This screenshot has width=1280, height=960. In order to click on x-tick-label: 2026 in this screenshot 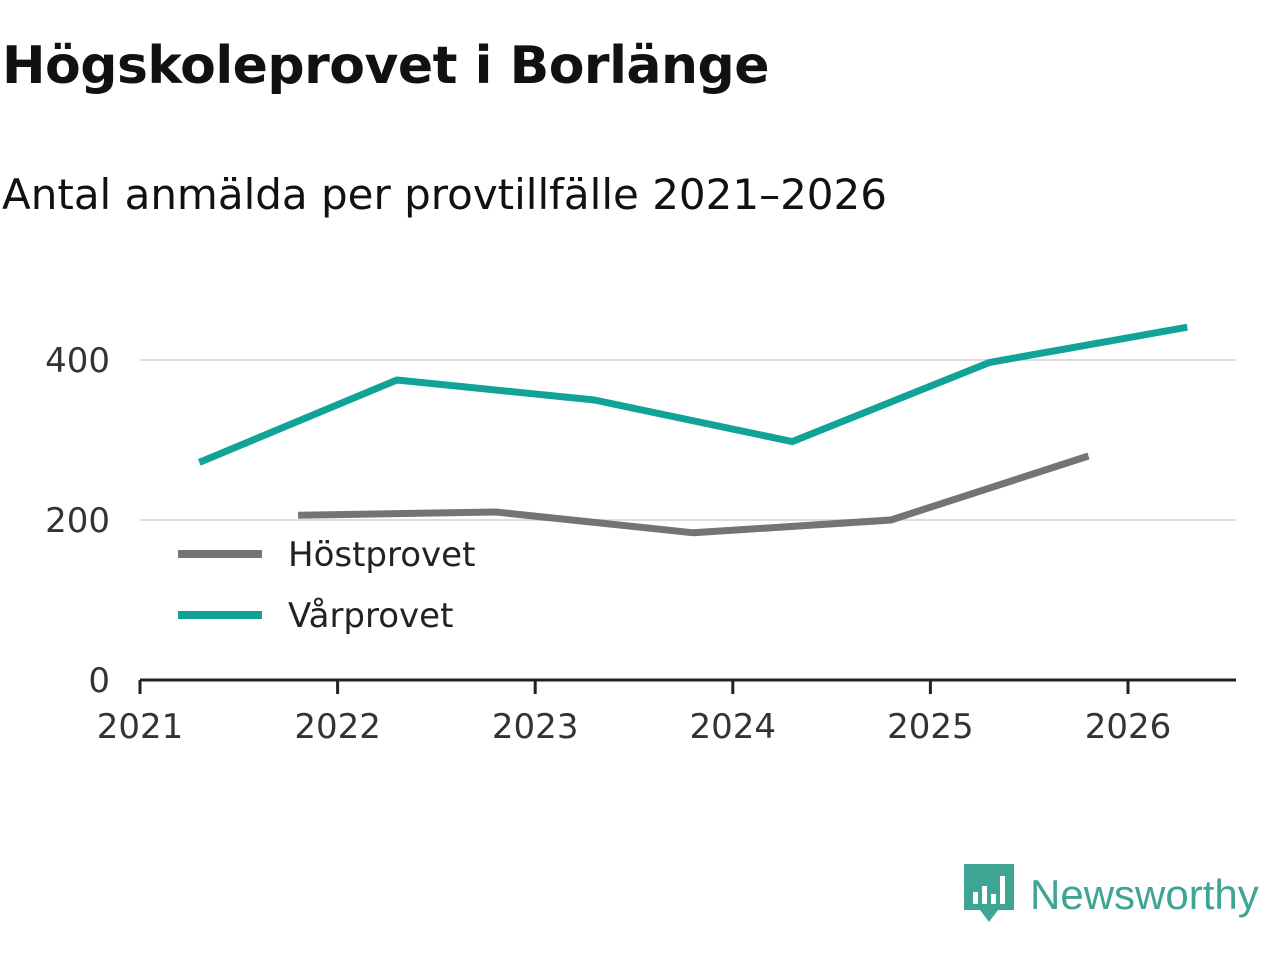, I will do `click(1128, 727)`.